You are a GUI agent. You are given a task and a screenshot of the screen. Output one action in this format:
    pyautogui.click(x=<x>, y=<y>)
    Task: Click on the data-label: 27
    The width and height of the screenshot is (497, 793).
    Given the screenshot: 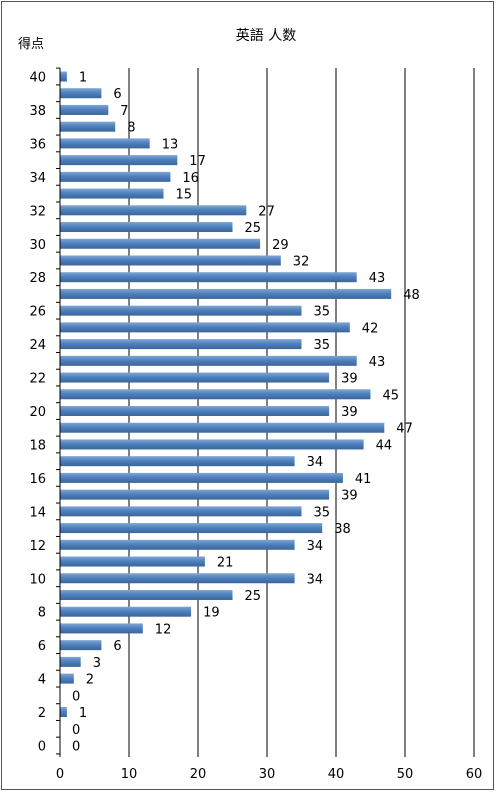 What is the action you would take?
    pyautogui.click(x=266, y=211)
    